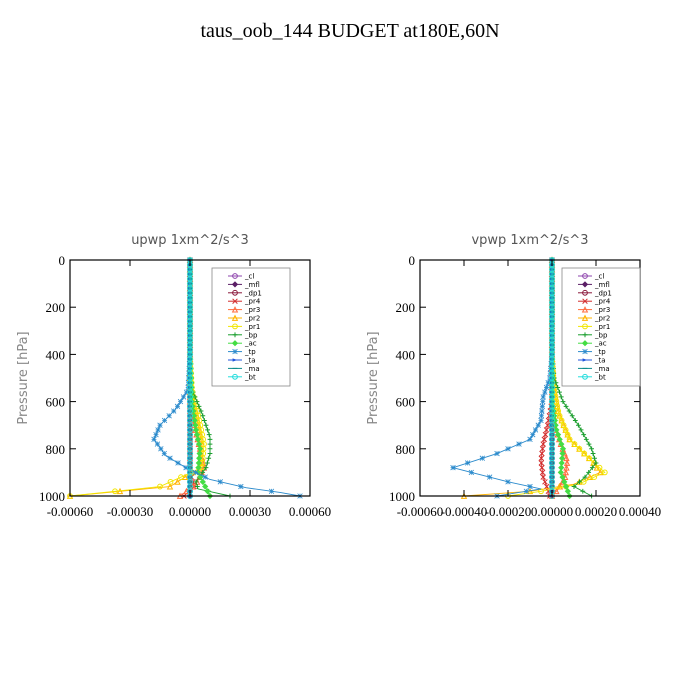 This screenshot has width=700, height=700. I want to click on page-title: taus_oob_144 BUDGET at180E,60N, so click(350, 31).